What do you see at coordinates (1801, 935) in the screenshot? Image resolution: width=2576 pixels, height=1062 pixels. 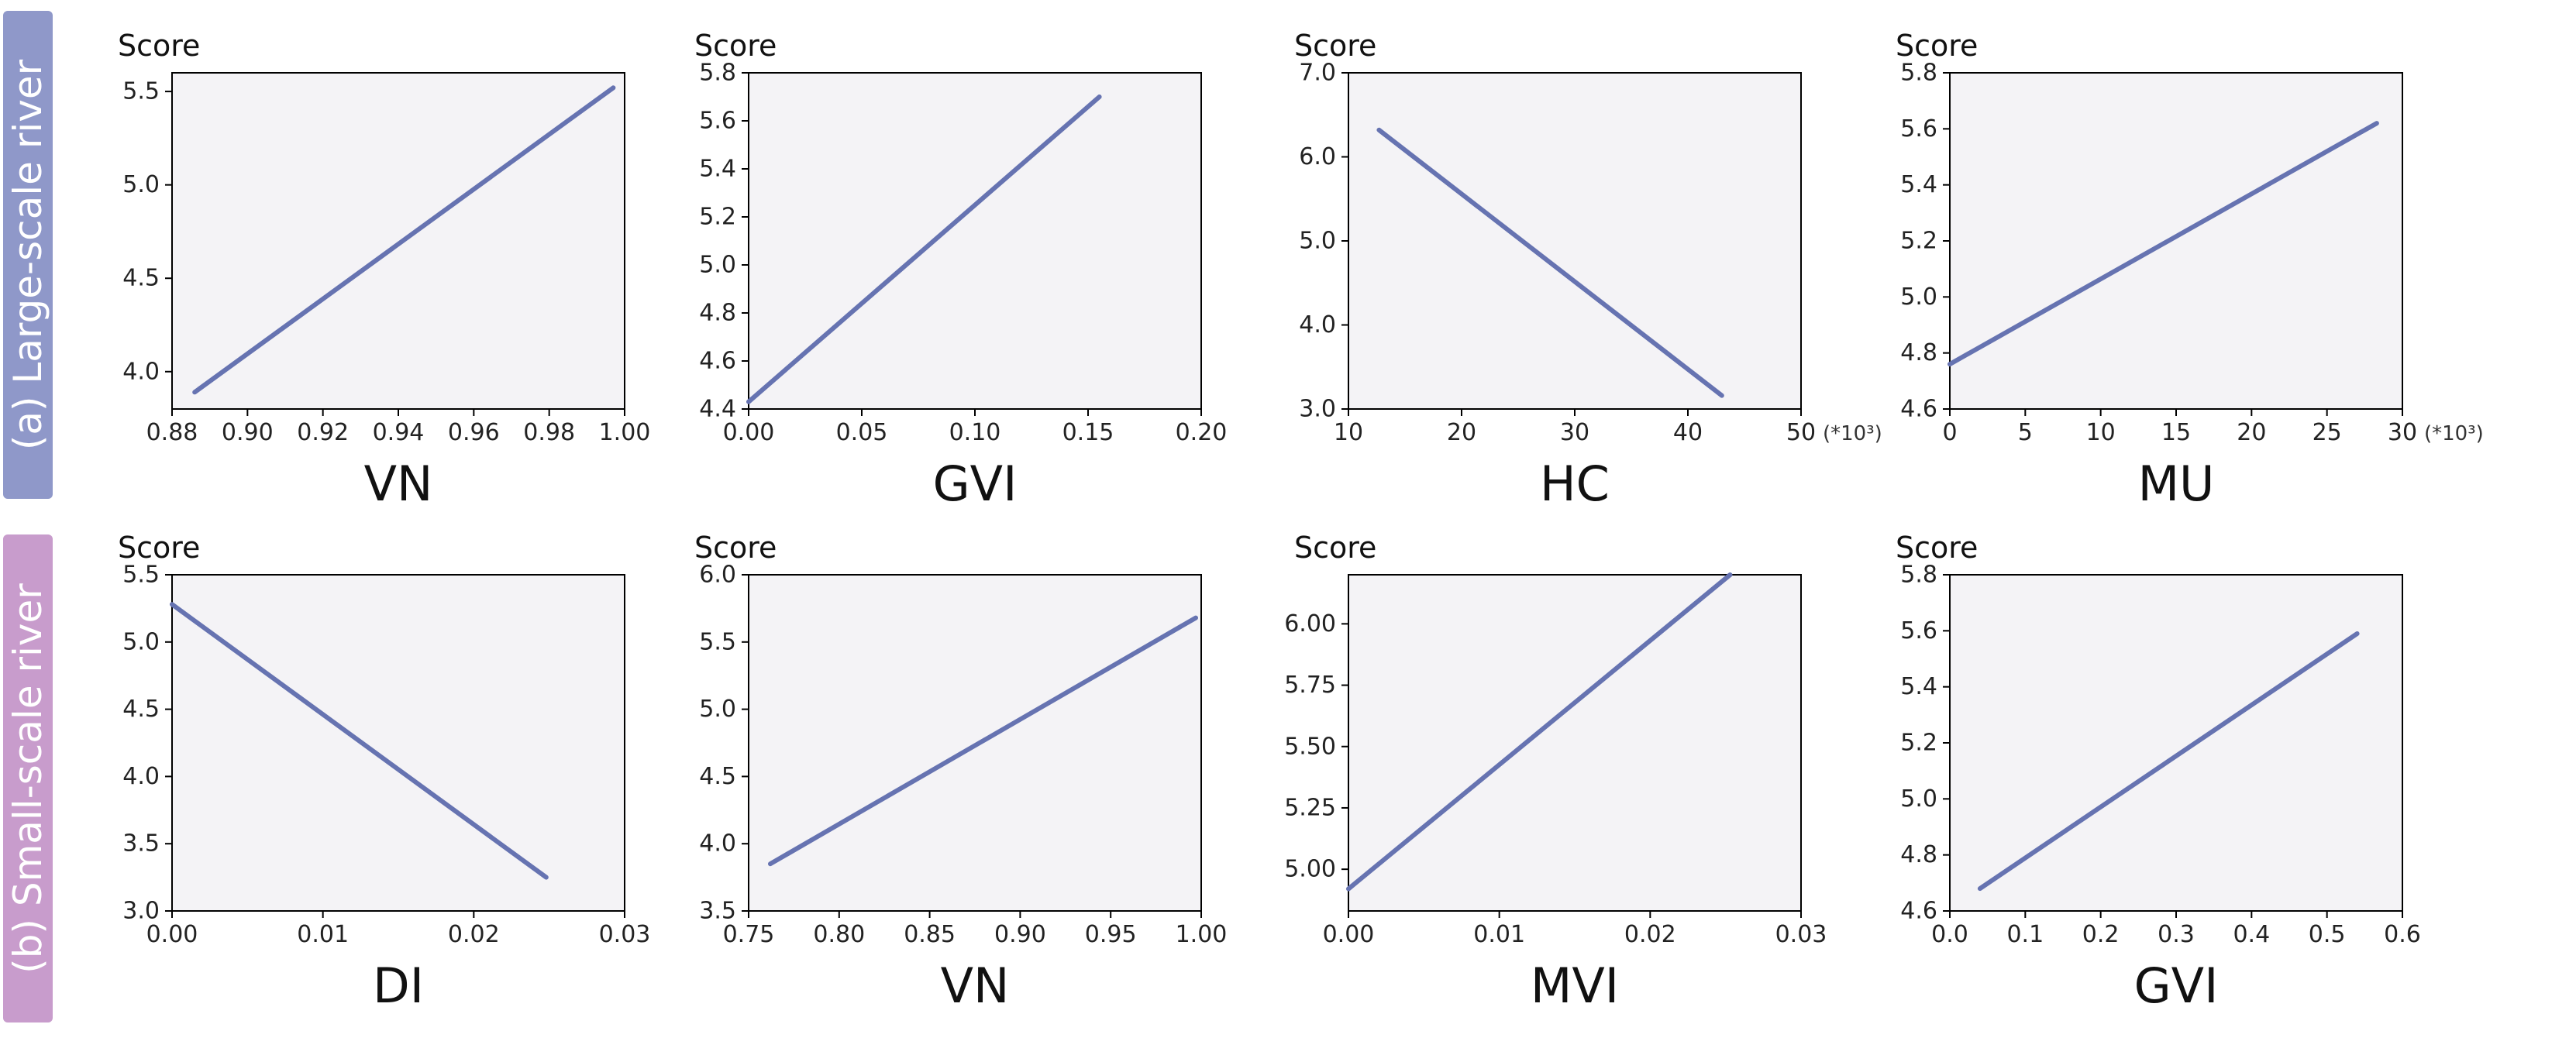 I see `x-tick-label: 0.03` at bounding box center [1801, 935].